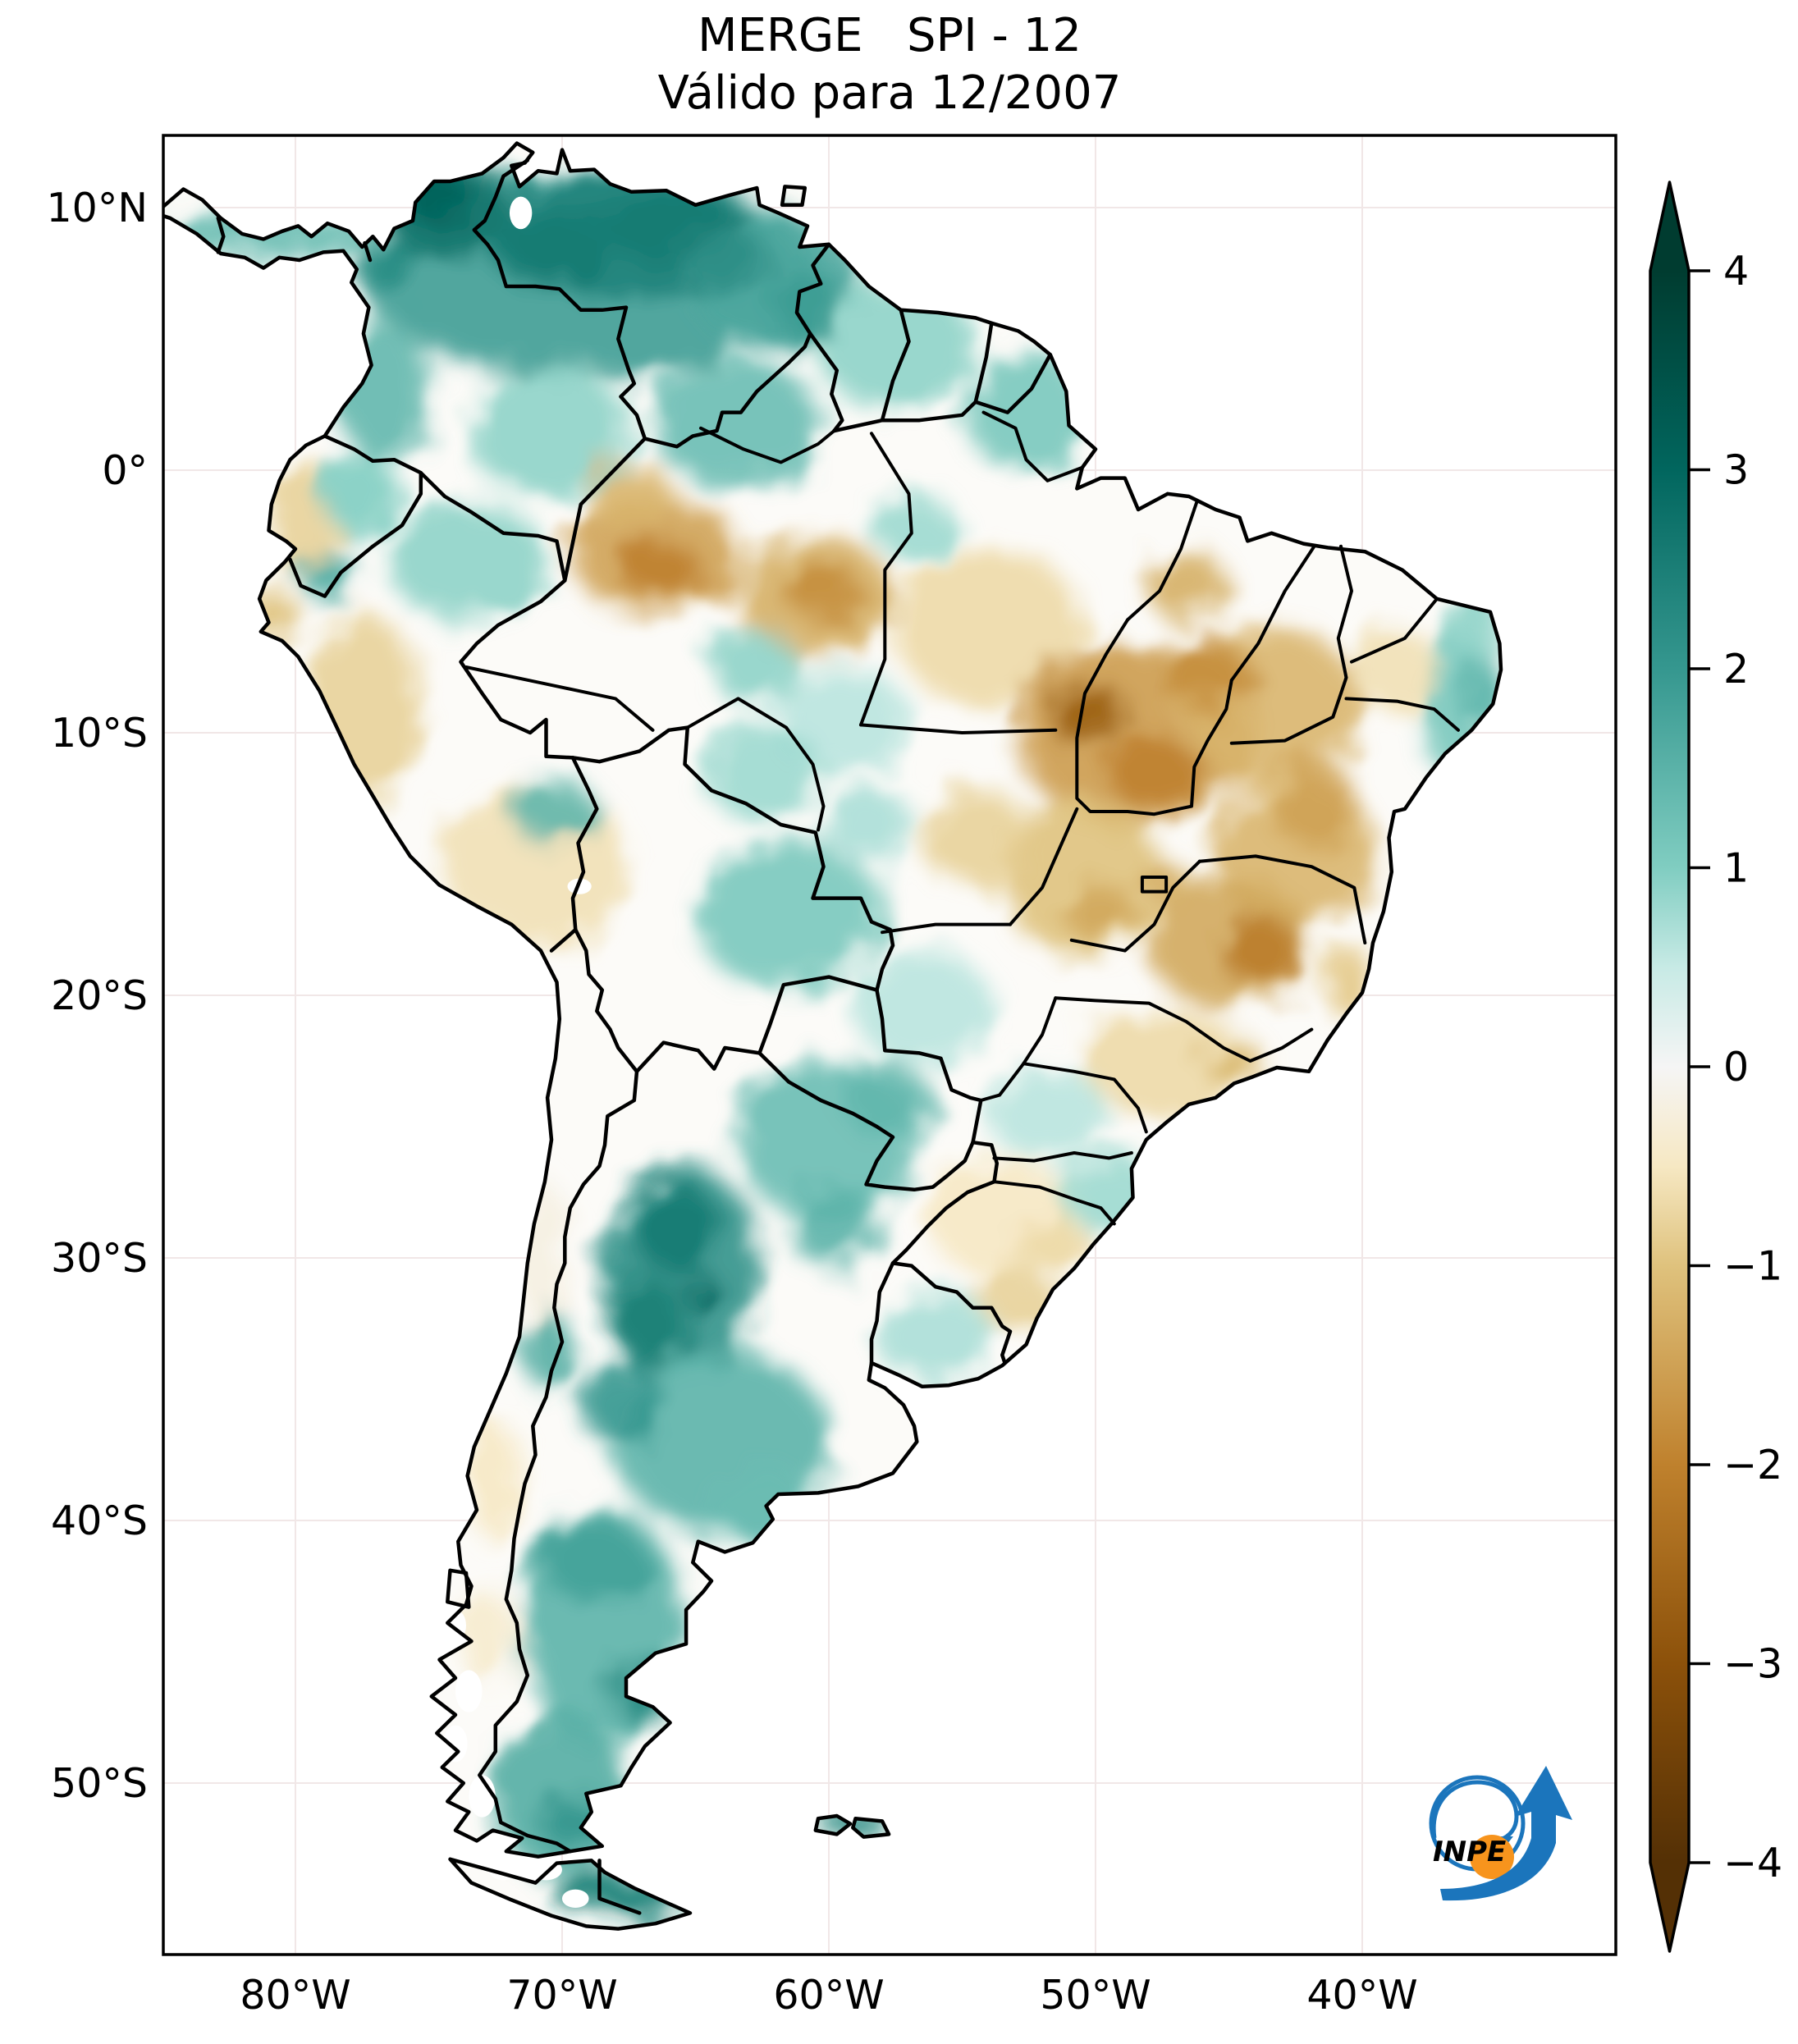 The image size is (1798, 2044). I want to click on logo-text: INPE, so click(1469, 1852).